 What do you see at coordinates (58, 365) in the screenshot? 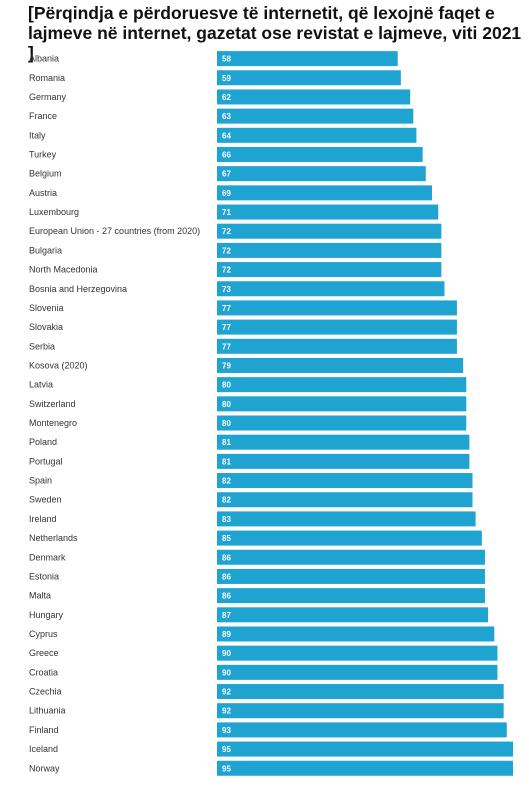
I see `category-label: Kosova (2020)` at bounding box center [58, 365].